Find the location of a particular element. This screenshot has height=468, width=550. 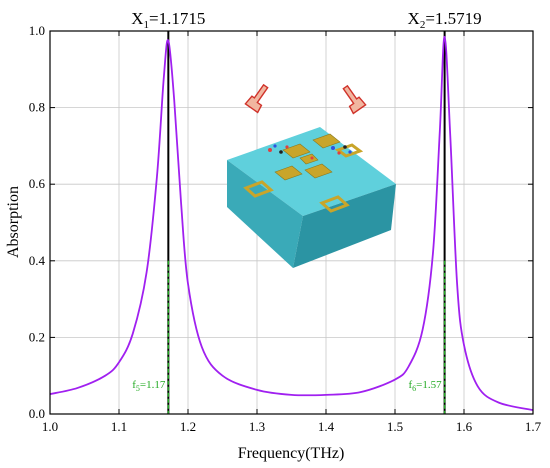

pointing-hand-icon-left is located at coordinates (256, 98).